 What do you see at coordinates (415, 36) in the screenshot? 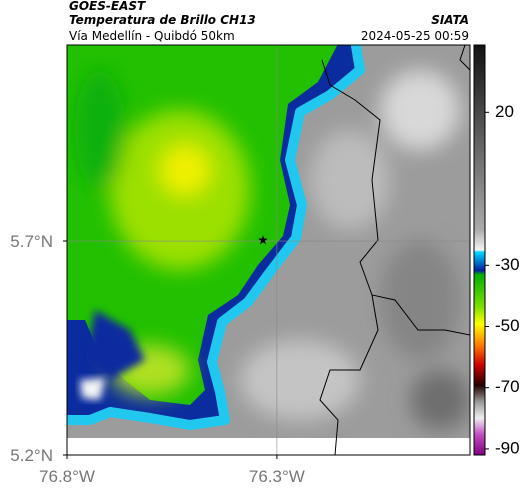
I see `timestamp: 2024-05-25 00:59` at bounding box center [415, 36].